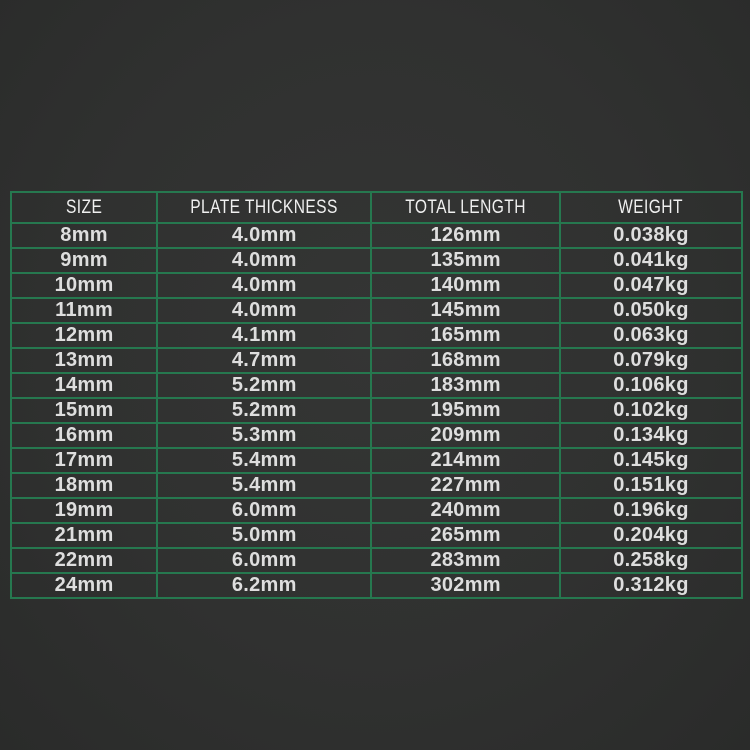 Image resolution: width=750 pixels, height=750 pixels. Describe the element at coordinates (84, 260) in the screenshot. I see `table-cell: 9mm` at that location.